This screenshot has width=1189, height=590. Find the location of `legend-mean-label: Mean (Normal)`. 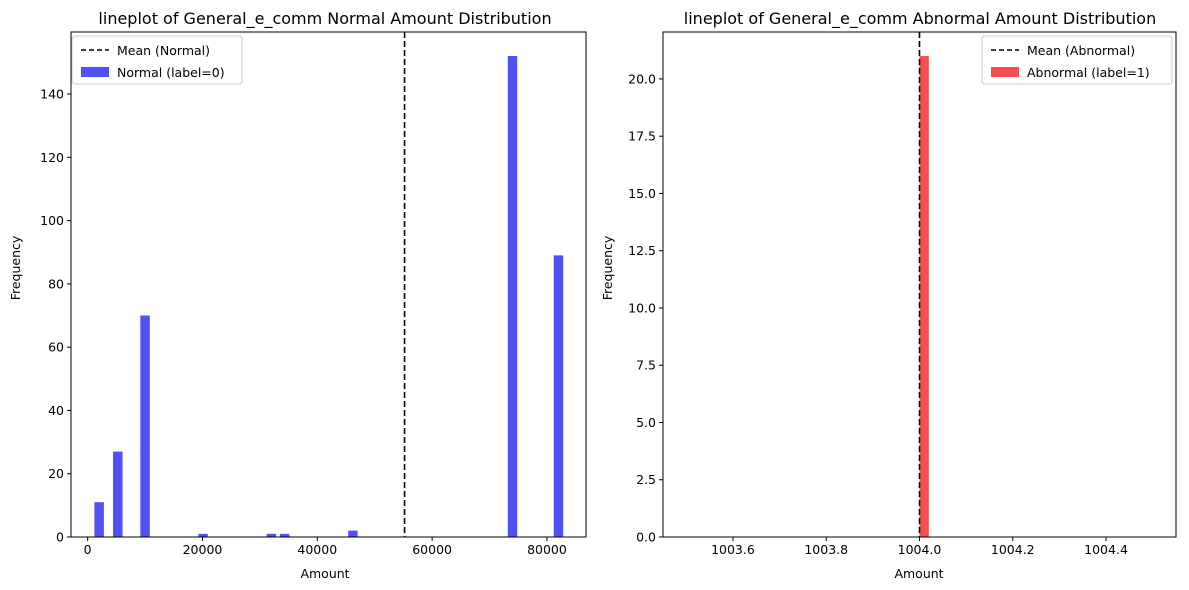

legend-mean-label: Mean (Normal) is located at coordinates (163, 50).